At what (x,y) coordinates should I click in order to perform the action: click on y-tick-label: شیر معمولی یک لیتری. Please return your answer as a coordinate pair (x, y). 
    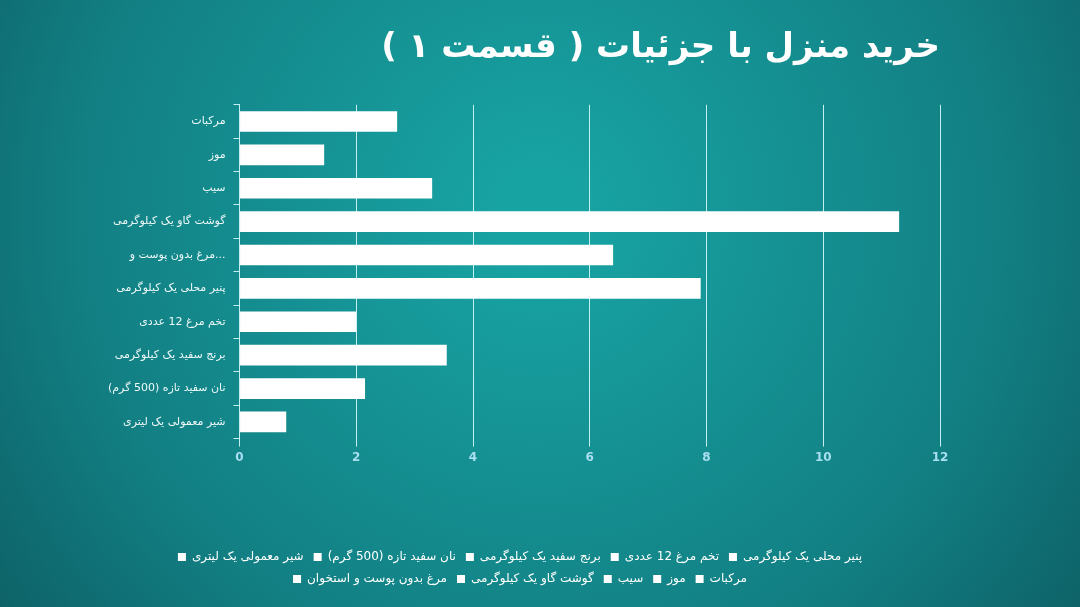
    Looking at the image, I should click on (174, 421).